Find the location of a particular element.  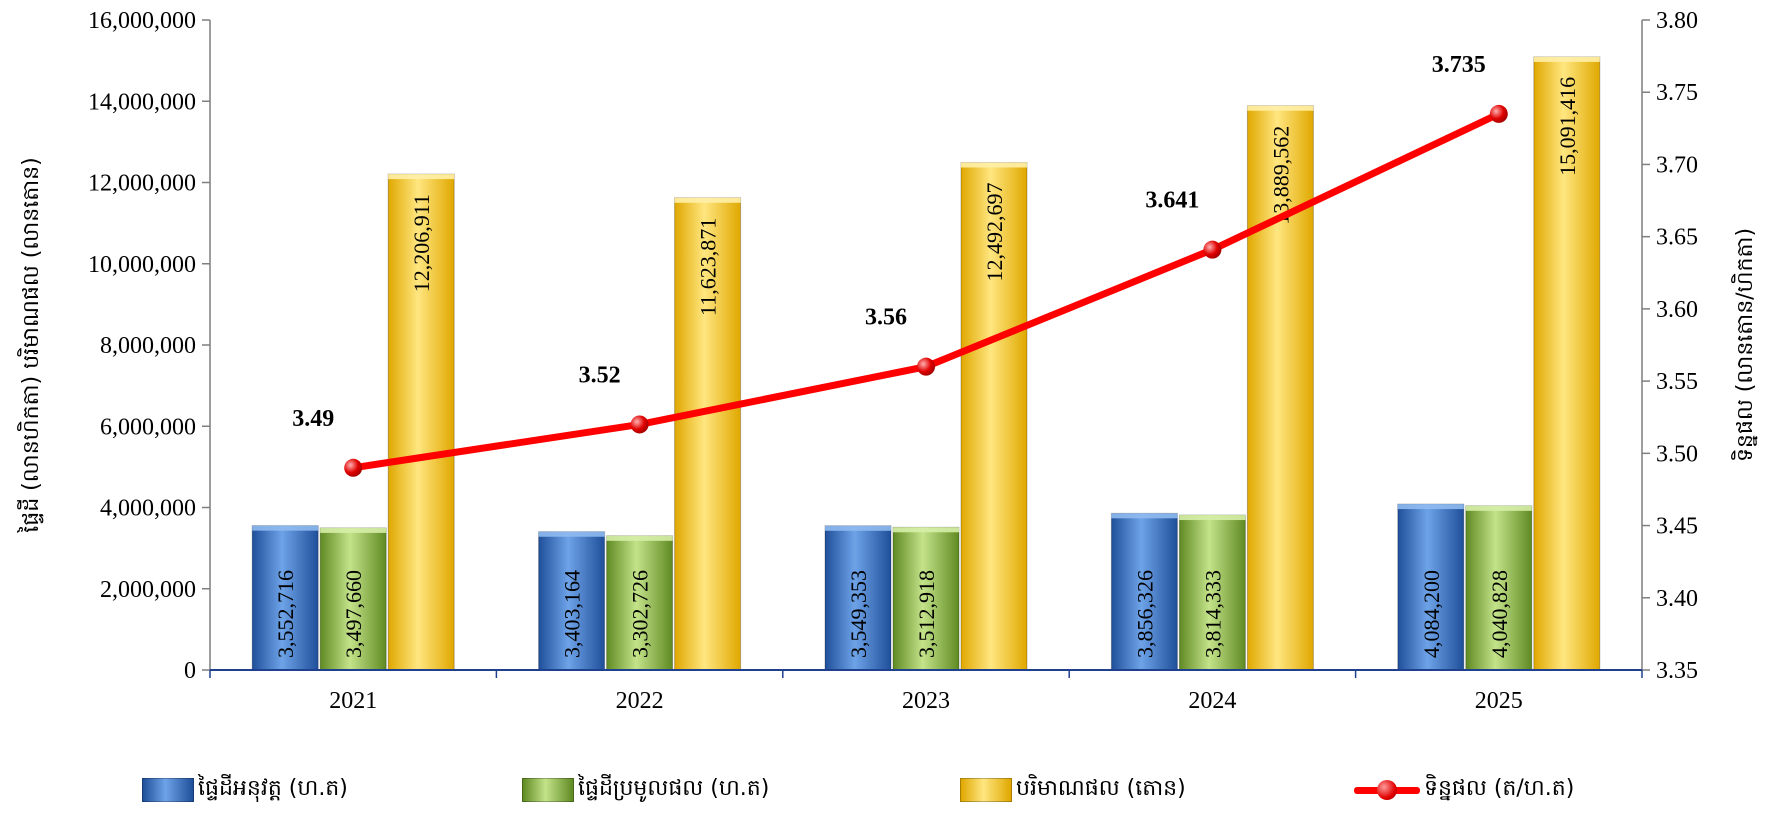

legend-item-area-planted: ផ្ទៃដីអនុវត្ត (ហ.ត) is located at coordinates (245, 790).